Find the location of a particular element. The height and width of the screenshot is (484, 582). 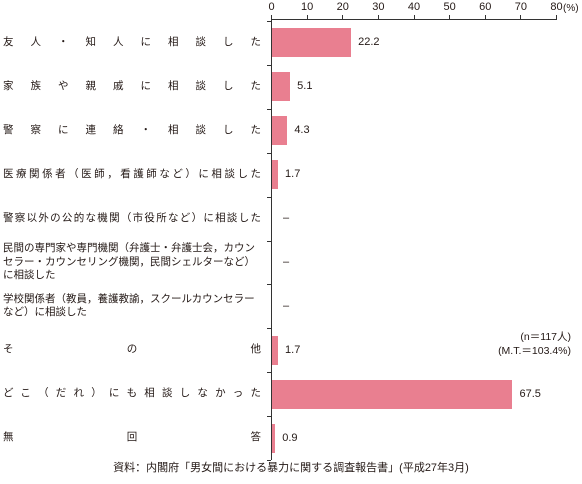

category-row: 学校関係者（教員，養護教諭，スクールカウンセラー など）に相談した is located at coordinates (132, 306).